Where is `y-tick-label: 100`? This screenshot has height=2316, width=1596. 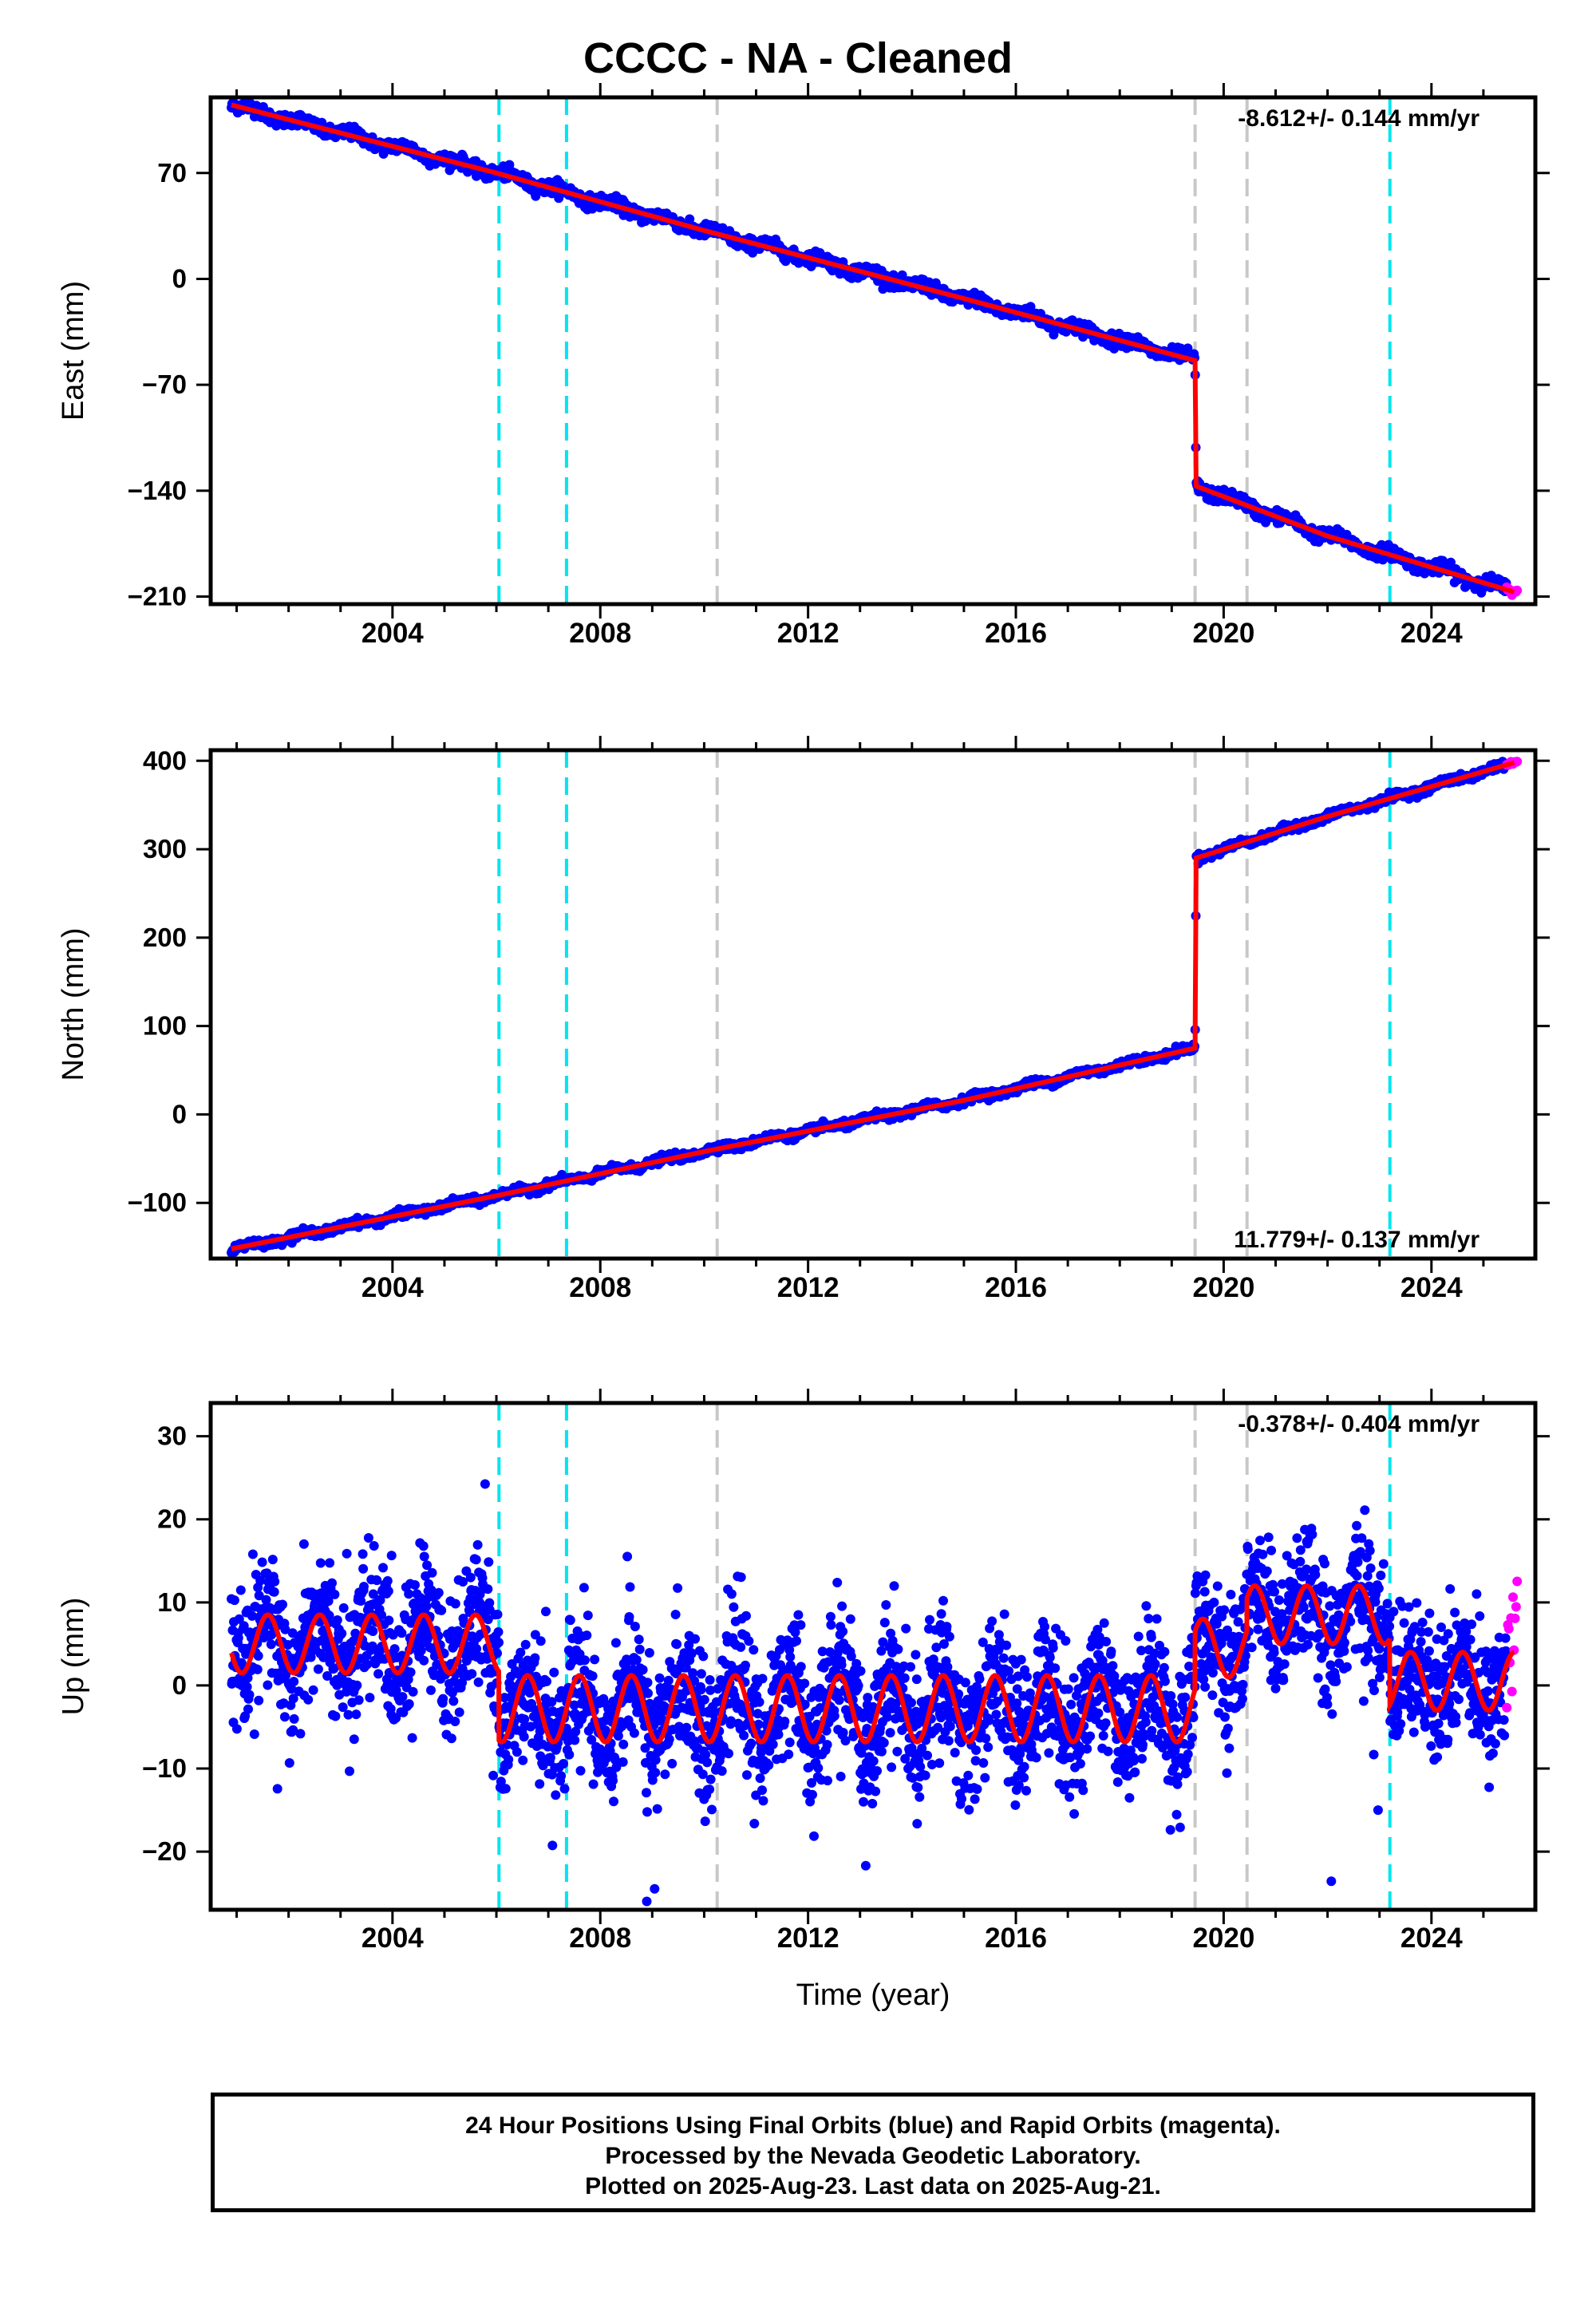
y-tick-label: 100 is located at coordinates (165, 1026).